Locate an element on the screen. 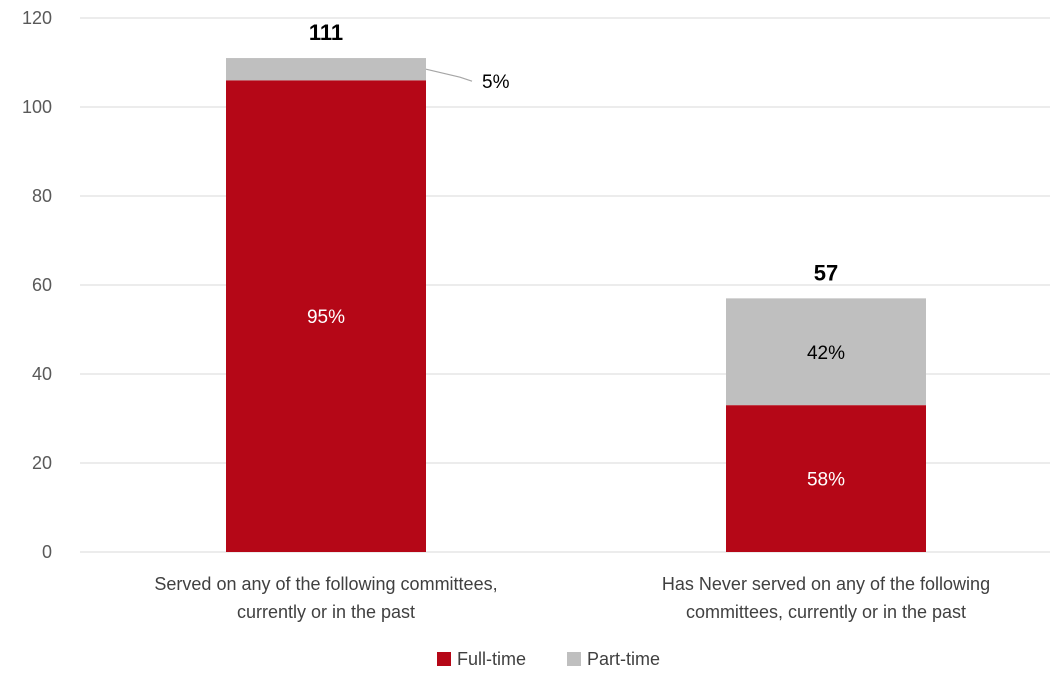  total-label: 111 is located at coordinates (326, 32).